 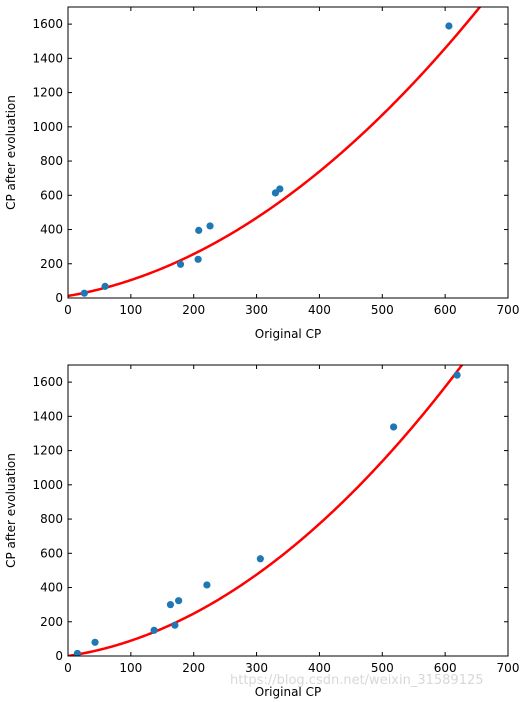 I want to click on watermark-text: https://blog.csdn.net/weixin_31589125, so click(x=357, y=680).